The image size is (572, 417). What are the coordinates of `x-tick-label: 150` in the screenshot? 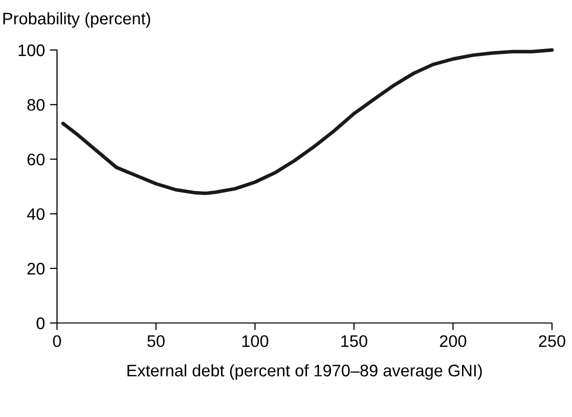 It's located at (354, 341).